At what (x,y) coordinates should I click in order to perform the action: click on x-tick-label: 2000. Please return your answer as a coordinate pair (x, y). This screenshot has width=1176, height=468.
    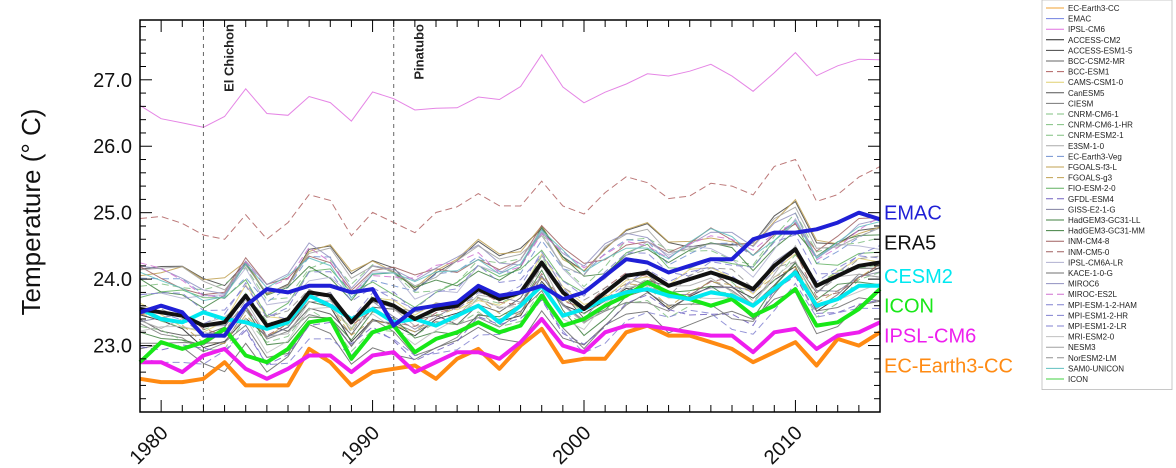
    Looking at the image, I should click on (572, 445).